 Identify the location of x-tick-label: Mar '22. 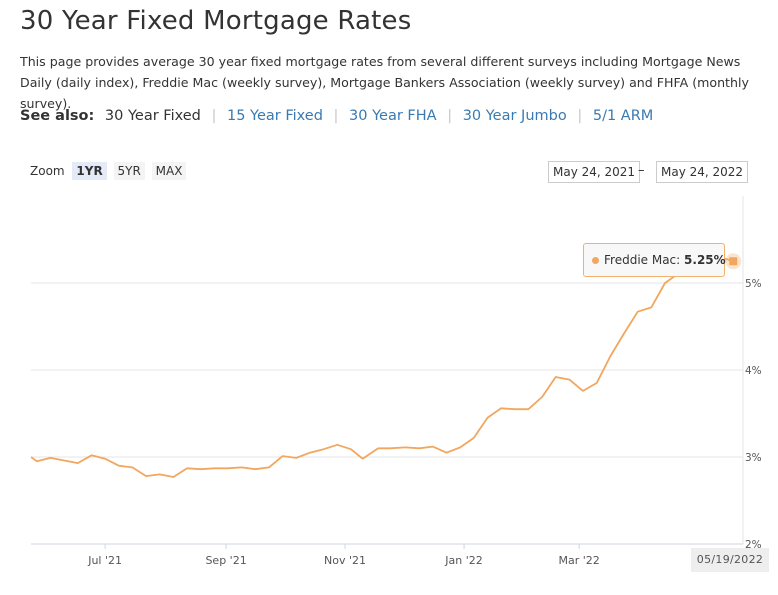
(579, 560).